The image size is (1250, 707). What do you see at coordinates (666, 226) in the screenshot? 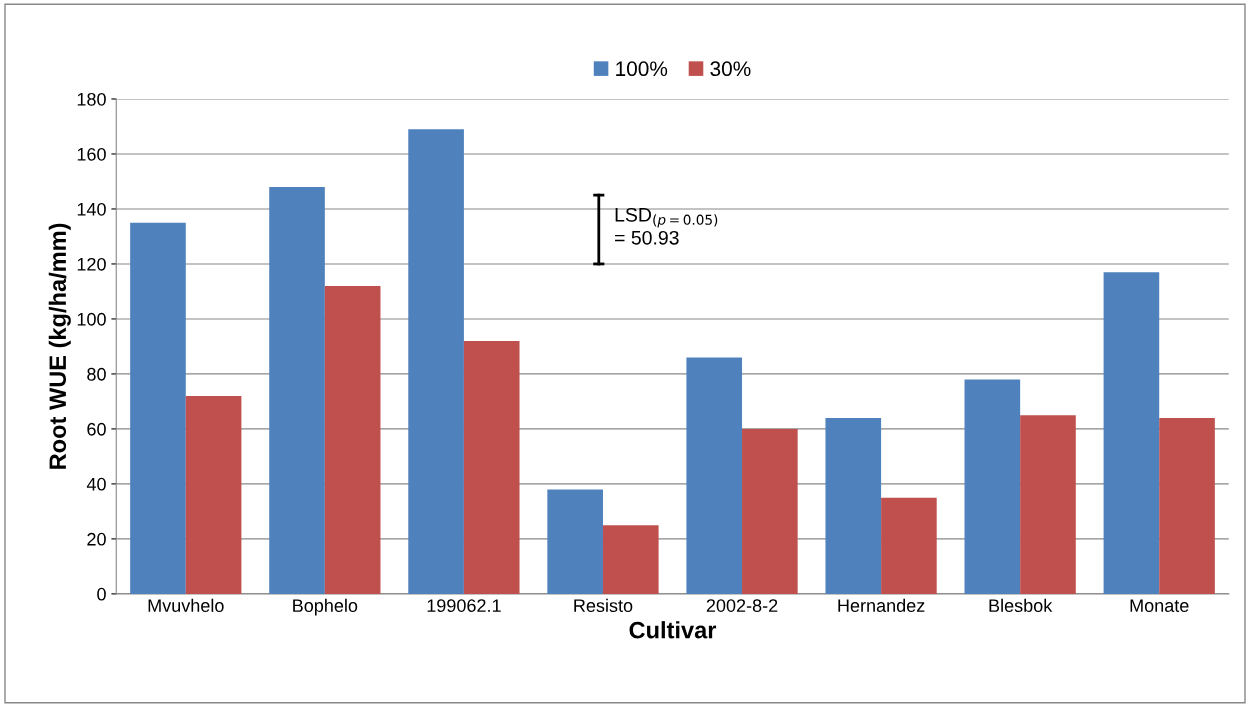
I see `annotation: LSD$_{(p=0.05)}$ = 50.93` at bounding box center [666, 226].